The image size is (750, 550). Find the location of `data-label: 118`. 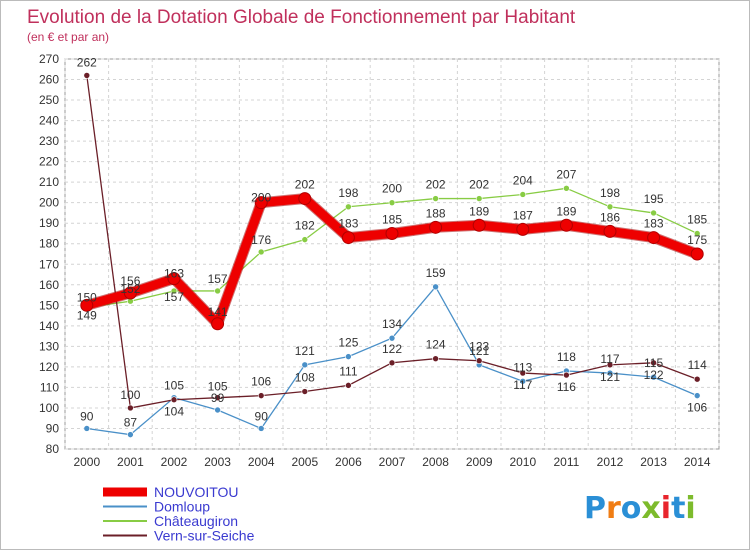

data-label: 118 is located at coordinates (566, 357).